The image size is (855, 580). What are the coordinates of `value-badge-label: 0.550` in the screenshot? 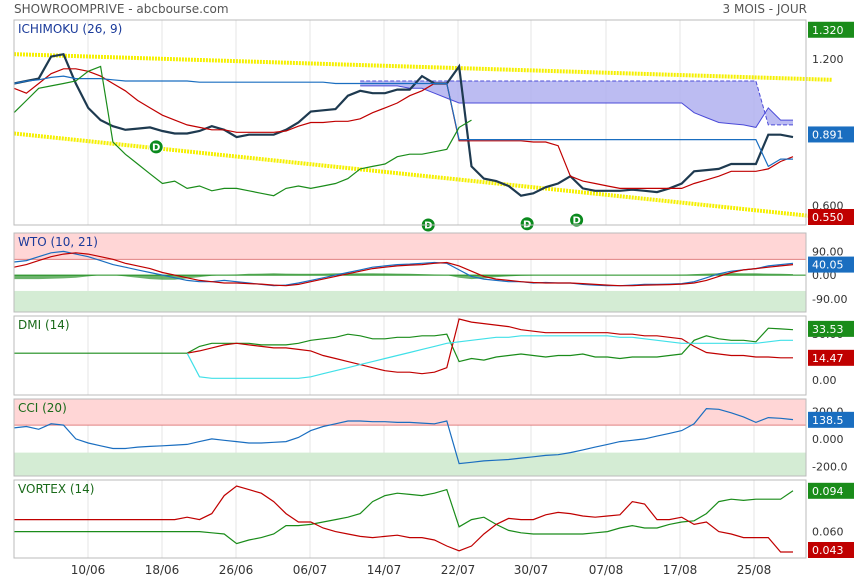 It's located at (828, 217).